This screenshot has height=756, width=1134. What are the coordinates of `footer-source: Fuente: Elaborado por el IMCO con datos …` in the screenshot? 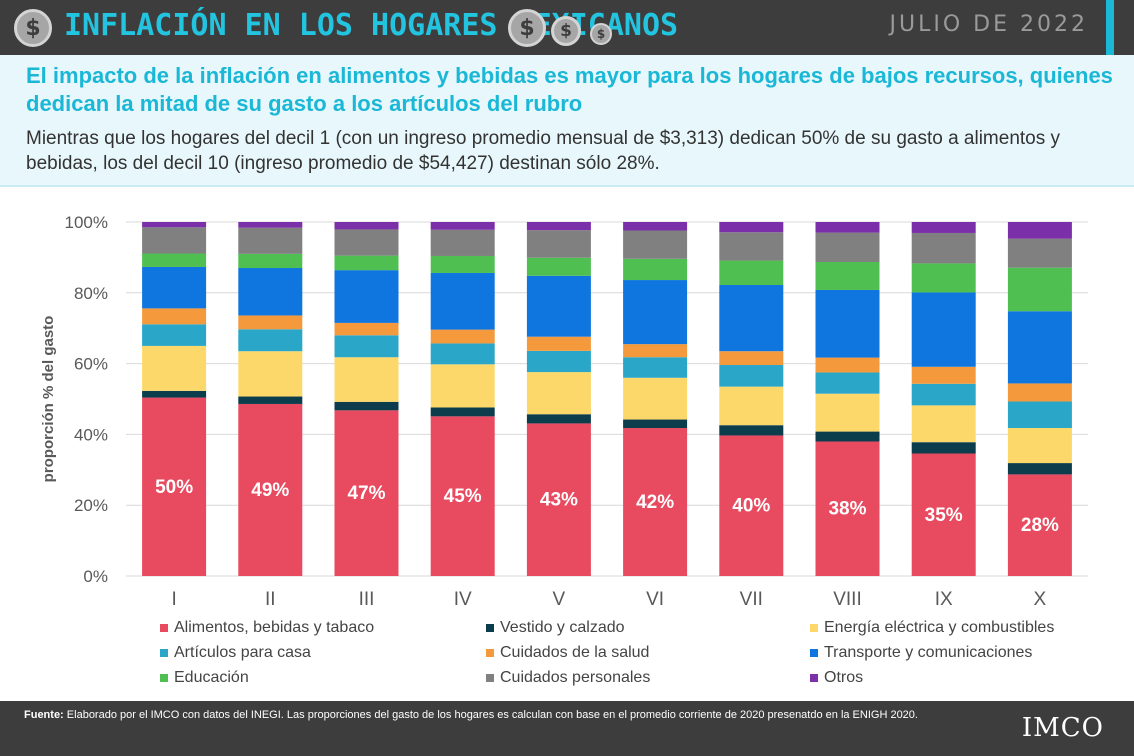 It's located at (504, 715).